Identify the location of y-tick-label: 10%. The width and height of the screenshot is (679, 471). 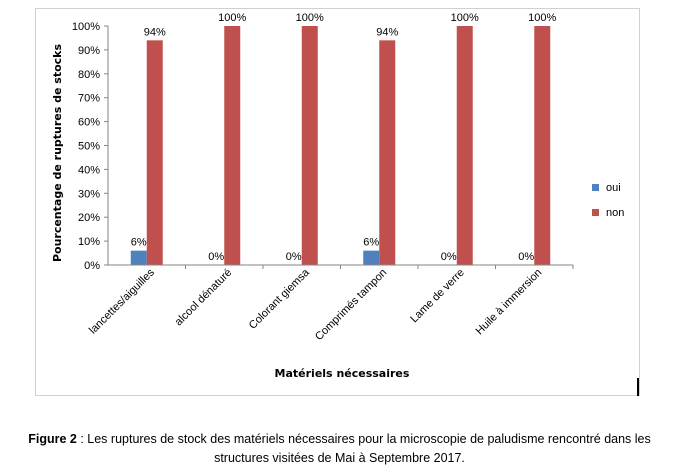
(89, 242).